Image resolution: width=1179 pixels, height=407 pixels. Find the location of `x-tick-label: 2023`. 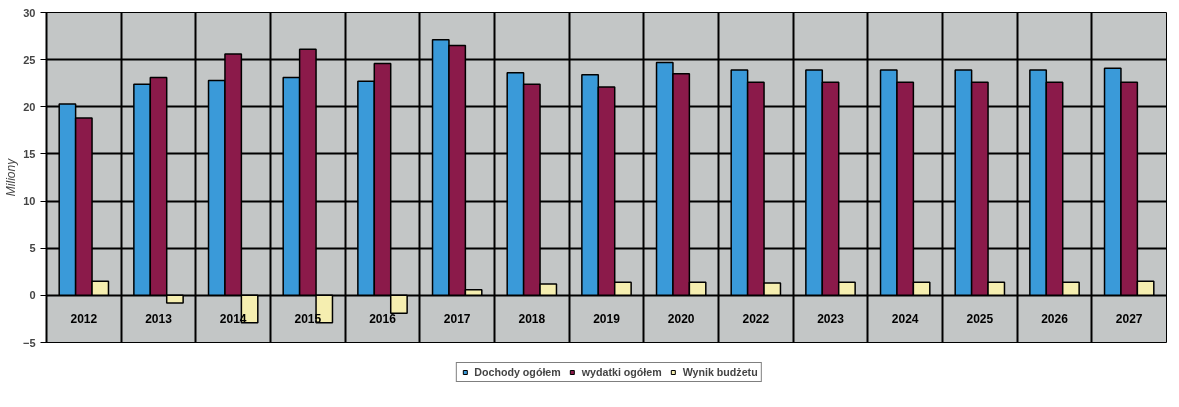

x-tick-label: 2023 is located at coordinates (831, 319).